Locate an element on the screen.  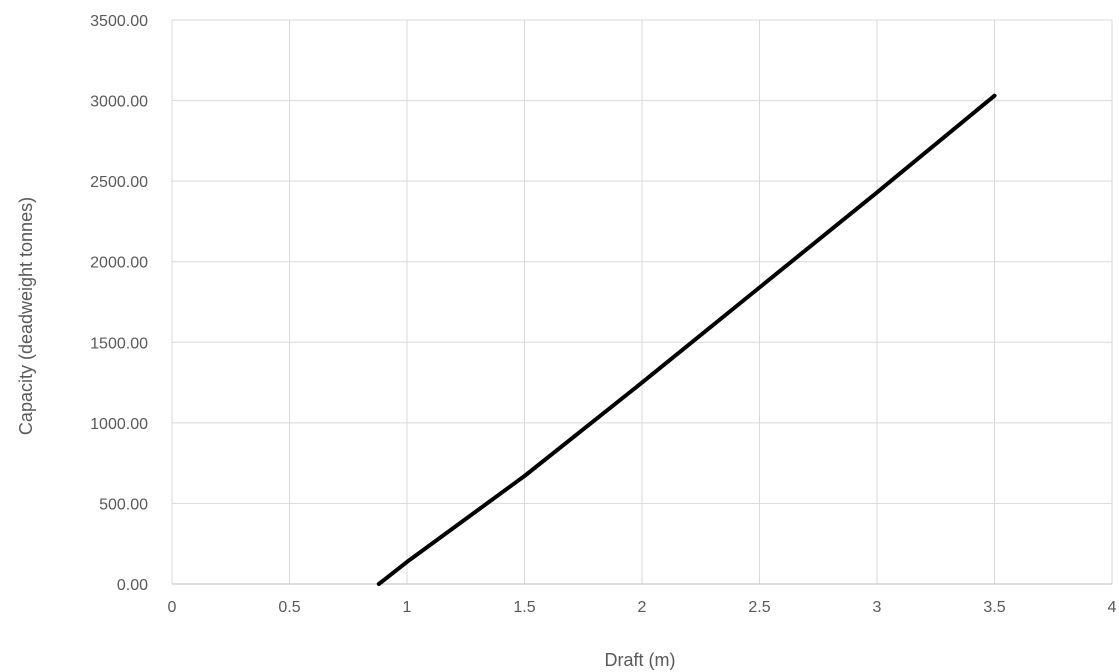
y-tick-label: 1000.00 is located at coordinates (119, 424).